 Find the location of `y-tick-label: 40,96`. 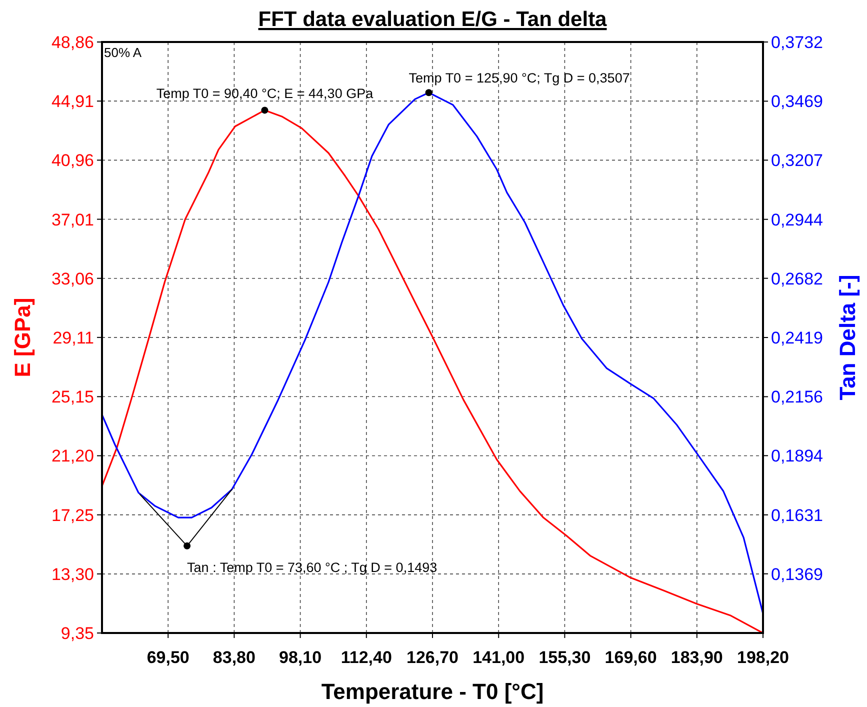

y-tick-label: 40,96 is located at coordinates (72, 160).